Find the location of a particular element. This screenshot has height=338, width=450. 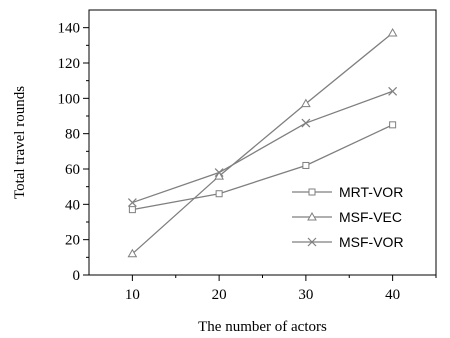

y-tick-label: 0 is located at coordinates (77, 276).